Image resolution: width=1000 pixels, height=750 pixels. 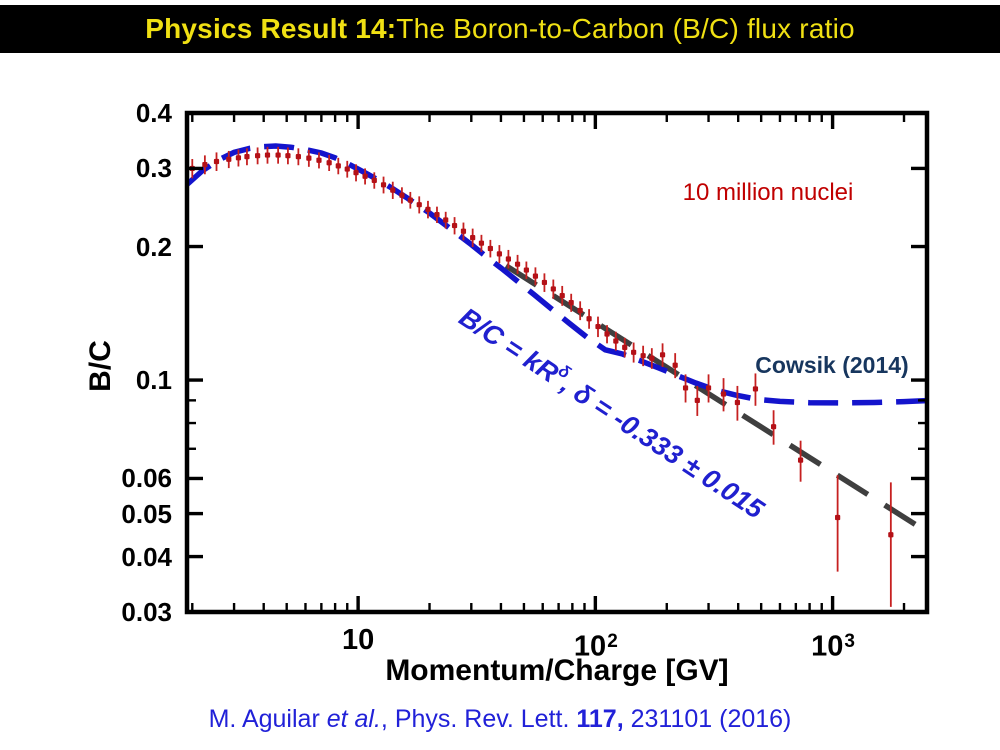 I want to click on y-tick-label: 0.04, so click(x=146, y=556).